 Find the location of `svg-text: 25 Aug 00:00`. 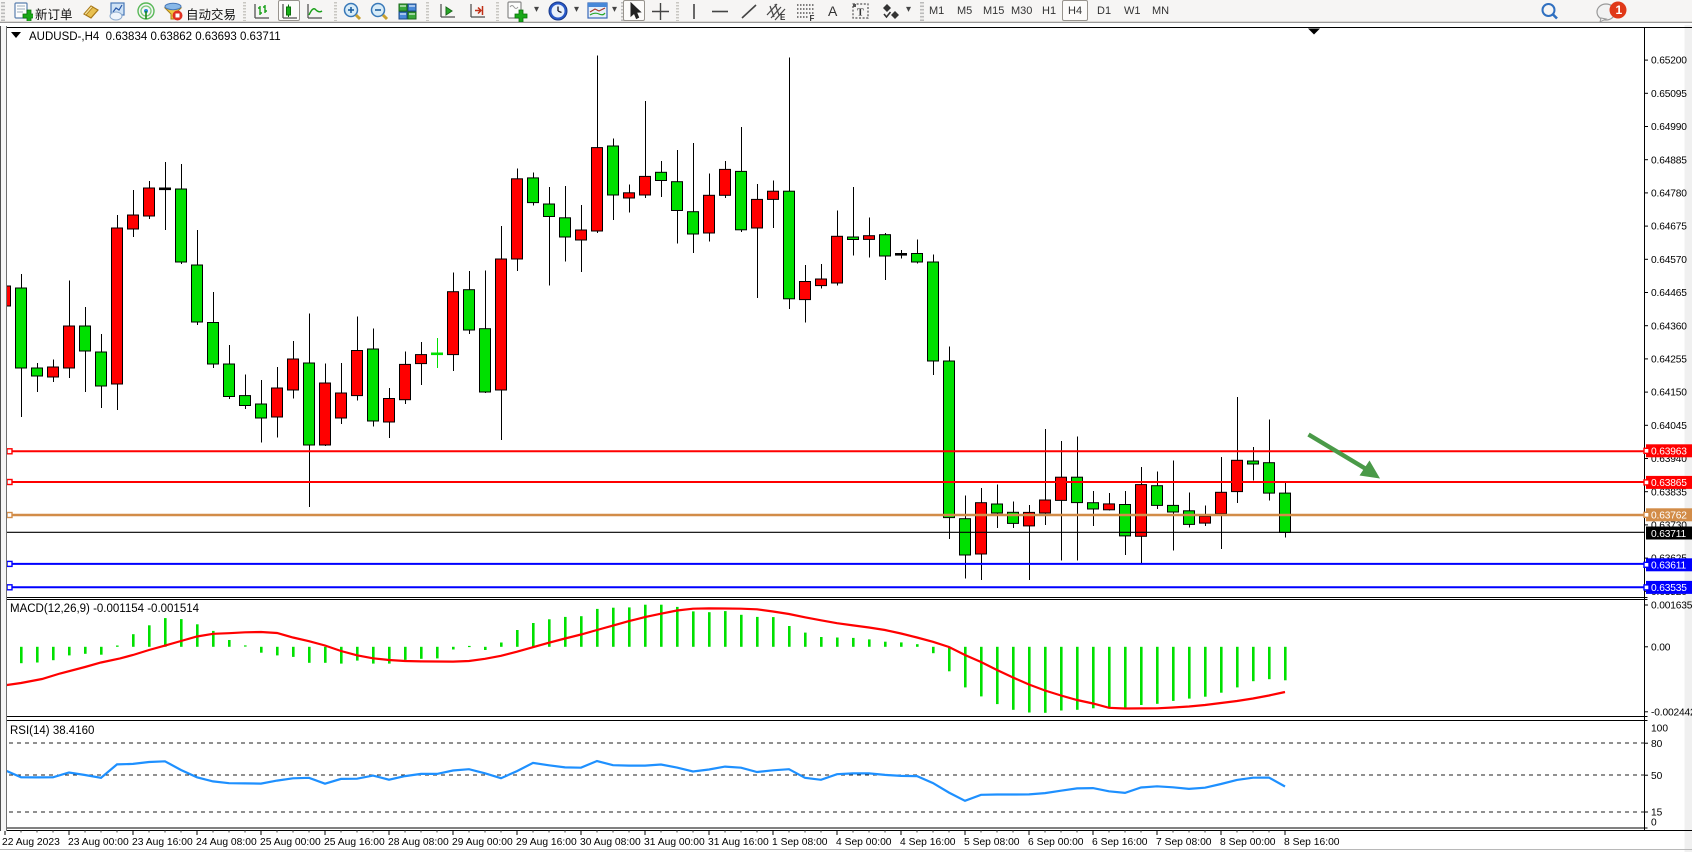

svg-text: 25 Aug 00:00 is located at coordinates (290, 842).